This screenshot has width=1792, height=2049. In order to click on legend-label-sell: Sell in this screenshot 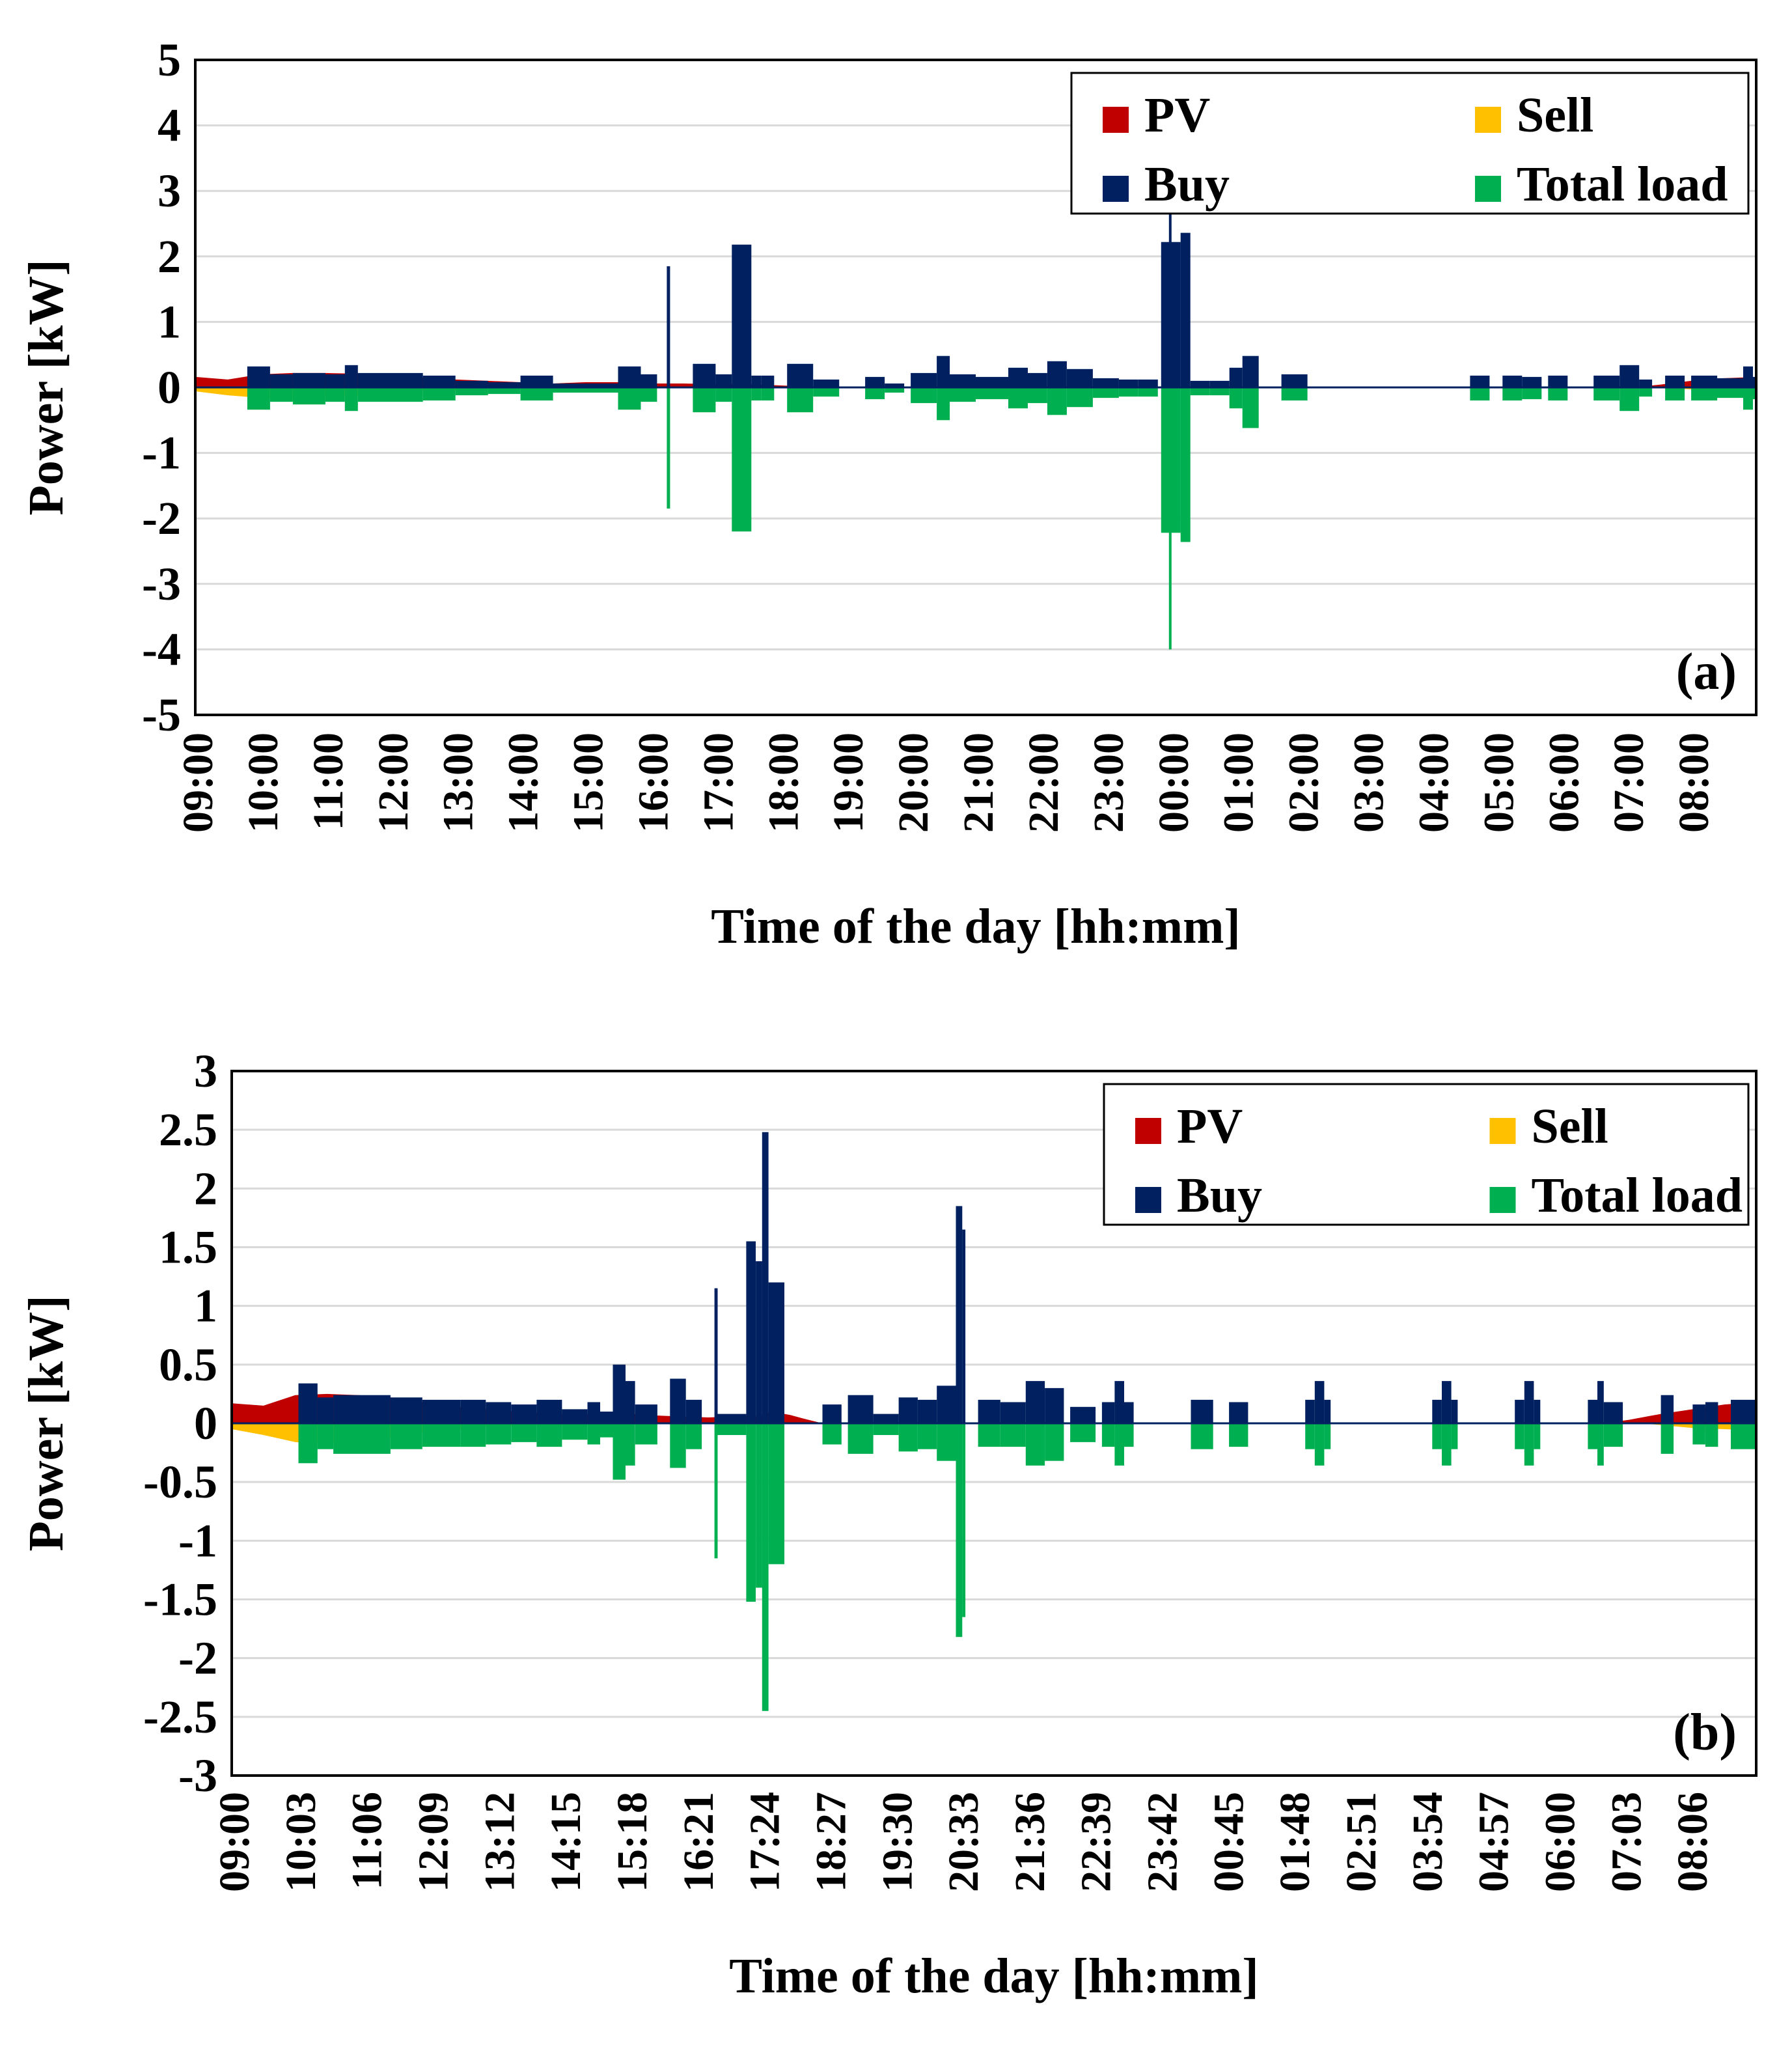, I will do `click(1570, 1126)`.